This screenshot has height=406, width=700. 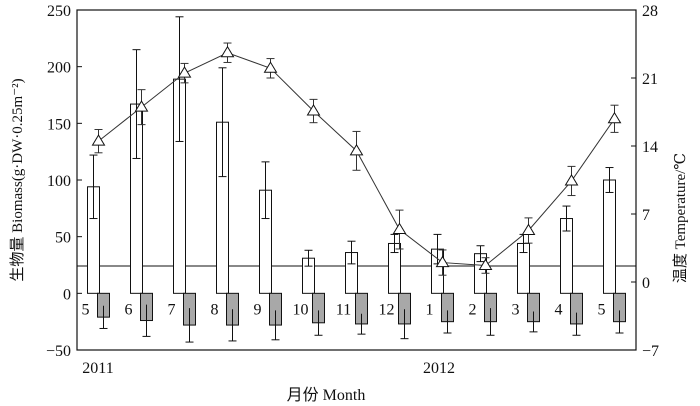 What do you see at coordinates (59, 11) in the screenshot?
I see `left-tick-label: 250` at bounding box center [59, 11].